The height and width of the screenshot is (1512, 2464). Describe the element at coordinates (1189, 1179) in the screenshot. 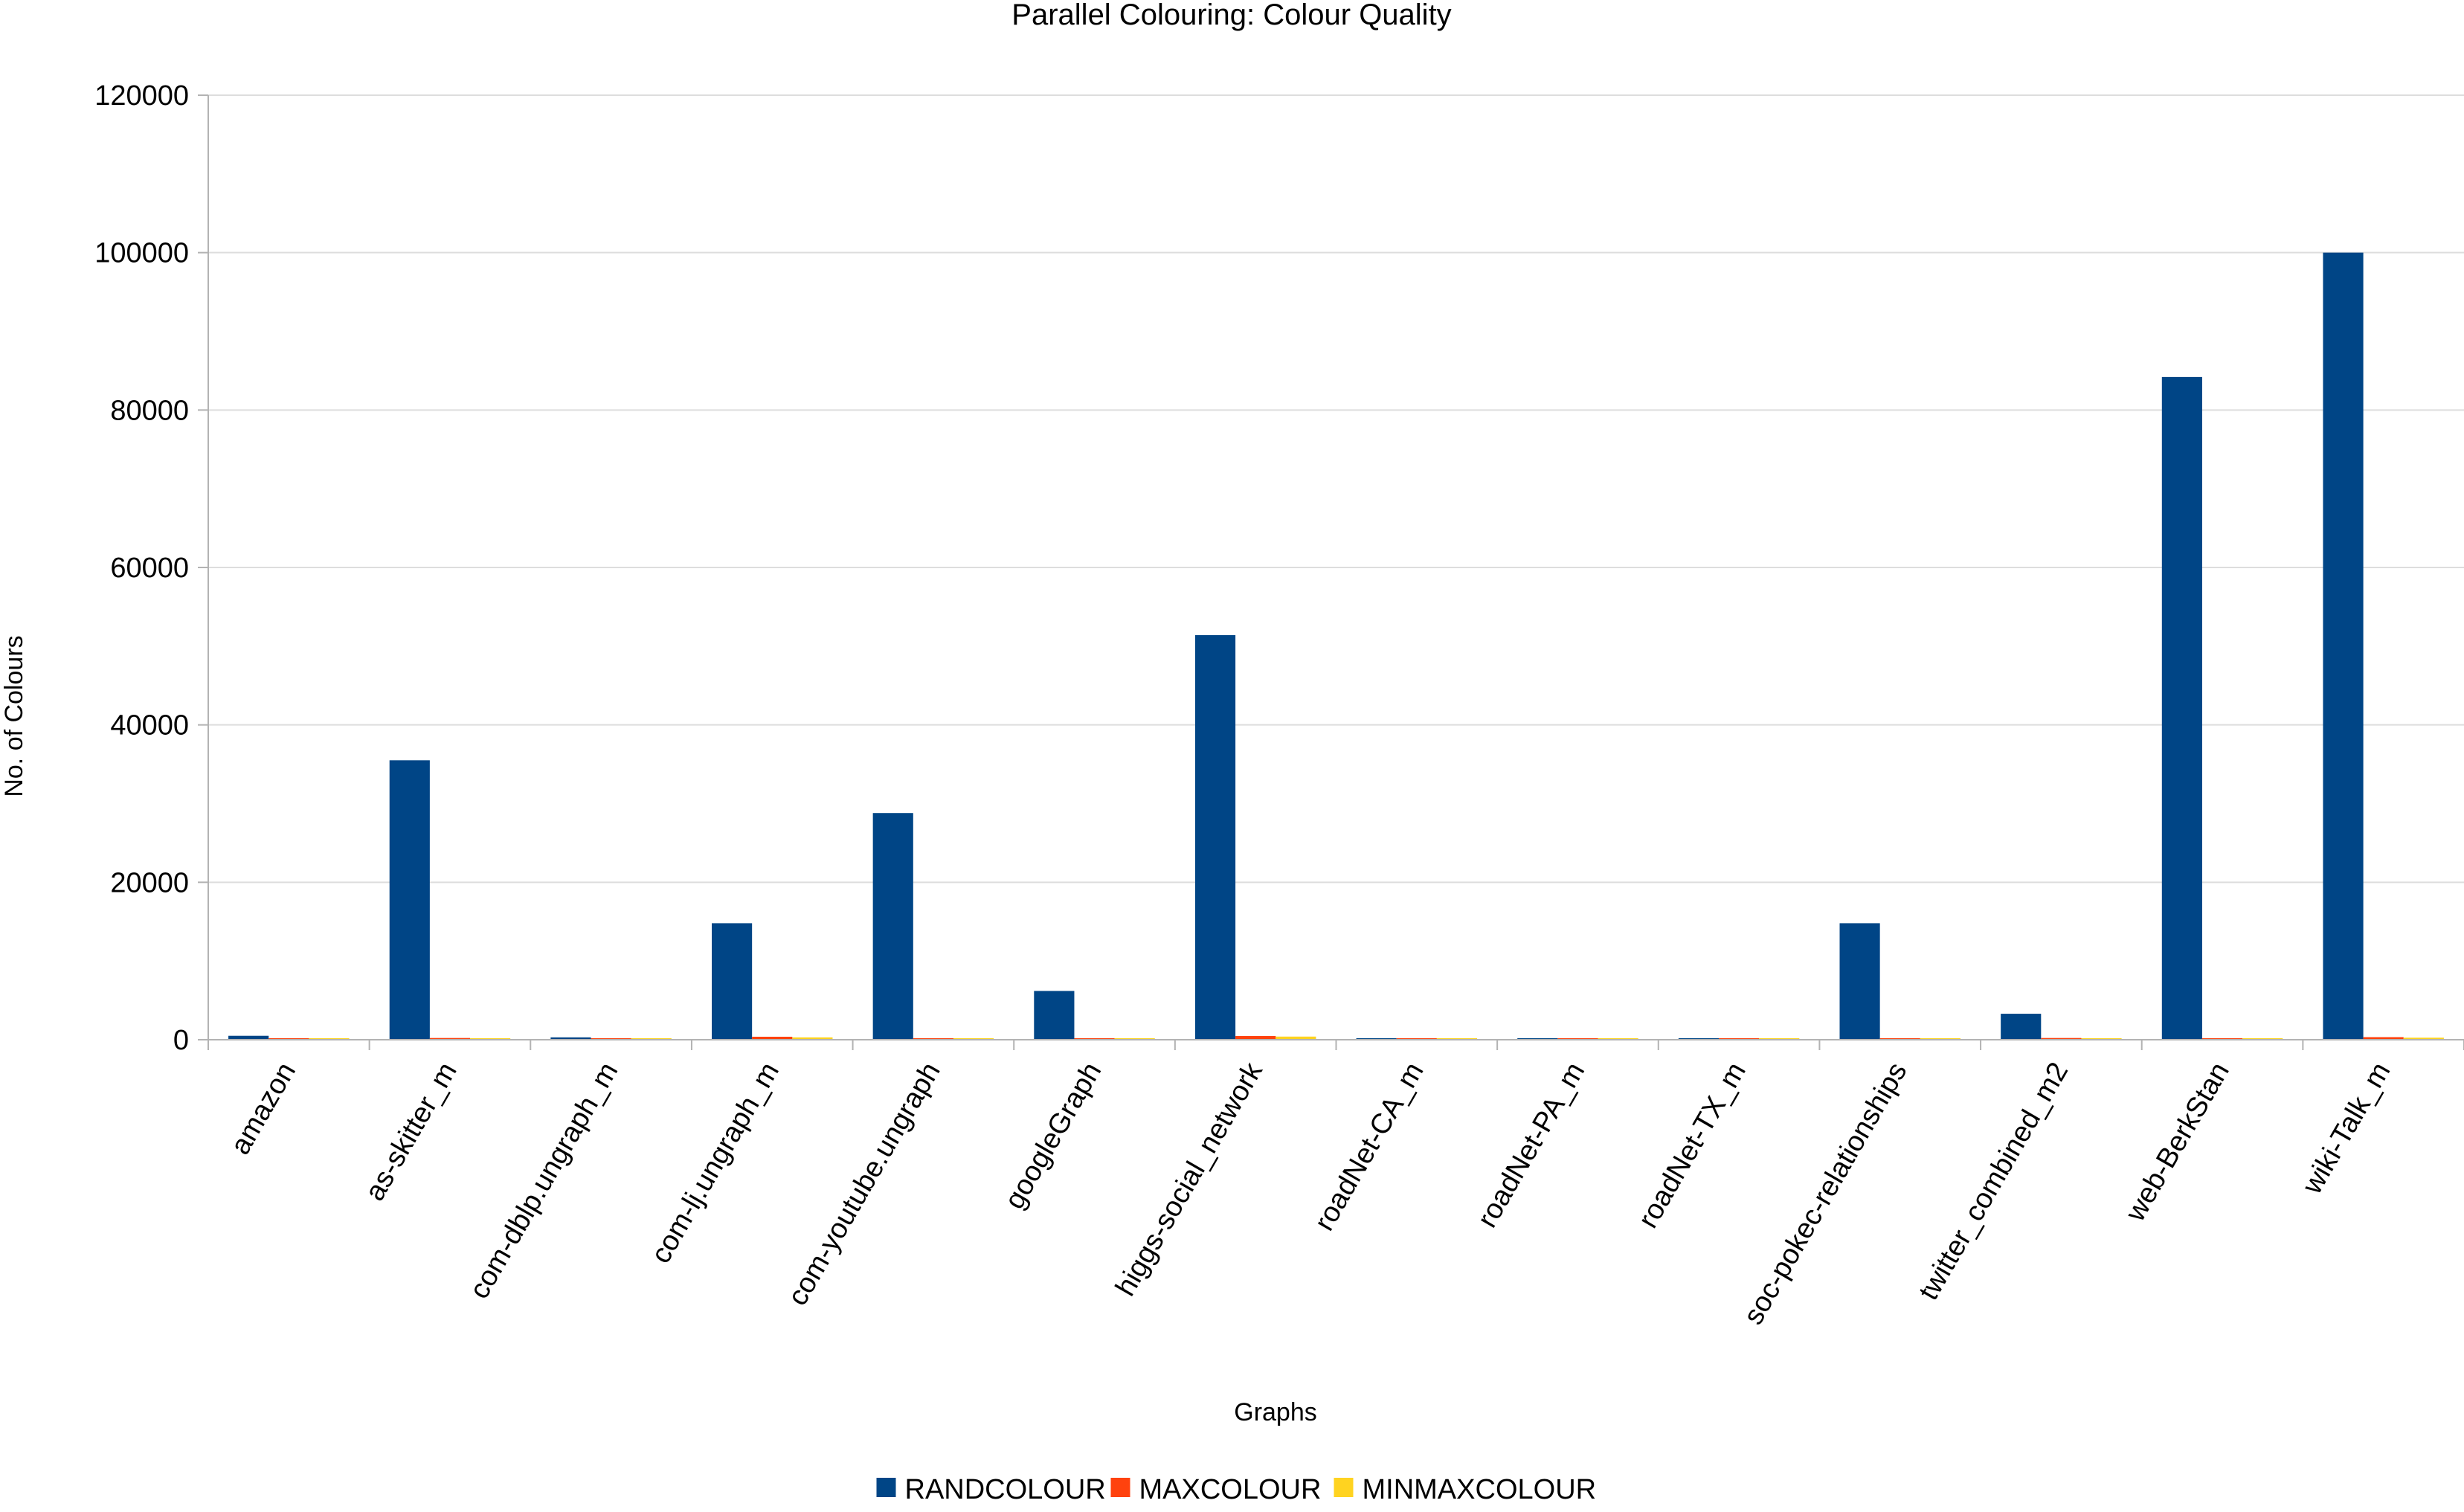

I see `x-tick-label: higgs-social_network` at that location.